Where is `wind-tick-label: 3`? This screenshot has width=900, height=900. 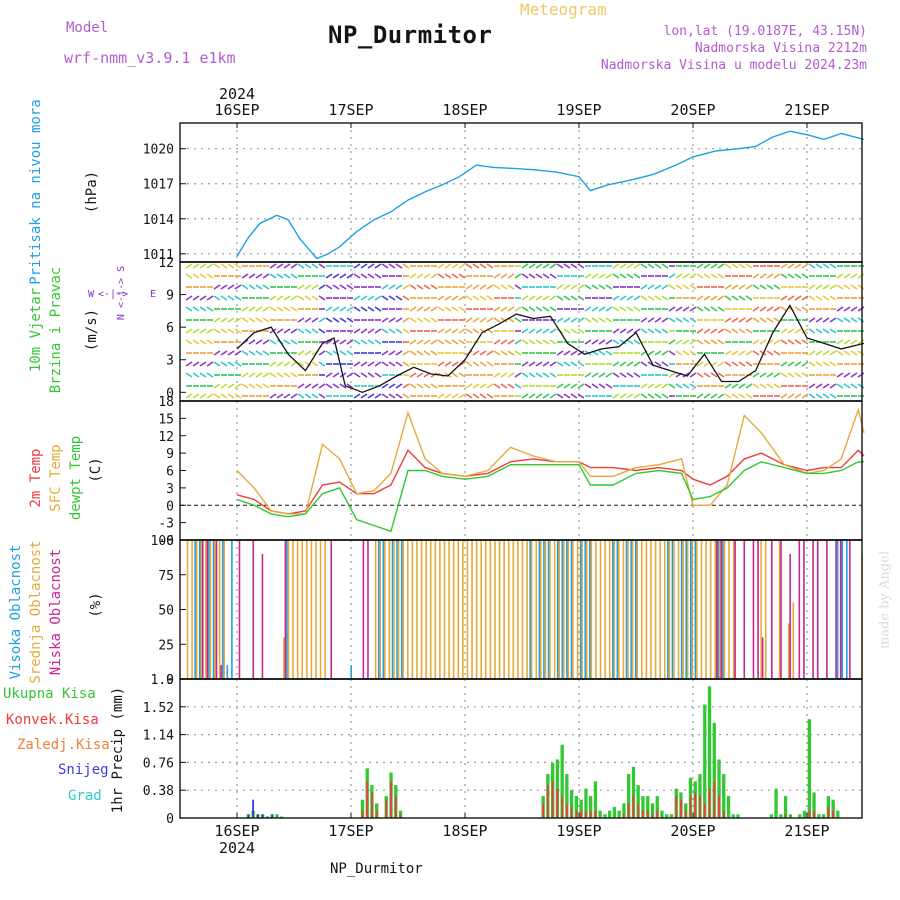
wind-tick-label: 3 is located at coordinates (170, 361).